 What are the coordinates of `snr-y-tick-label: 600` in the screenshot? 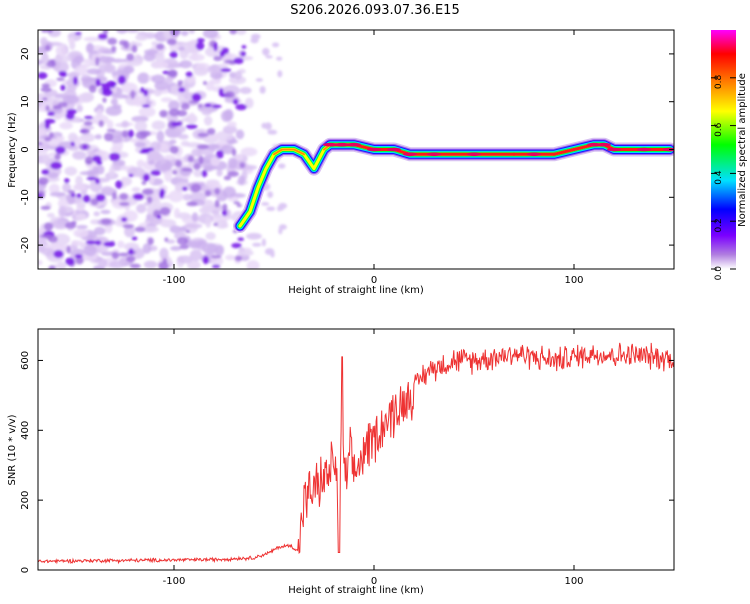 It's located at (25, 360).